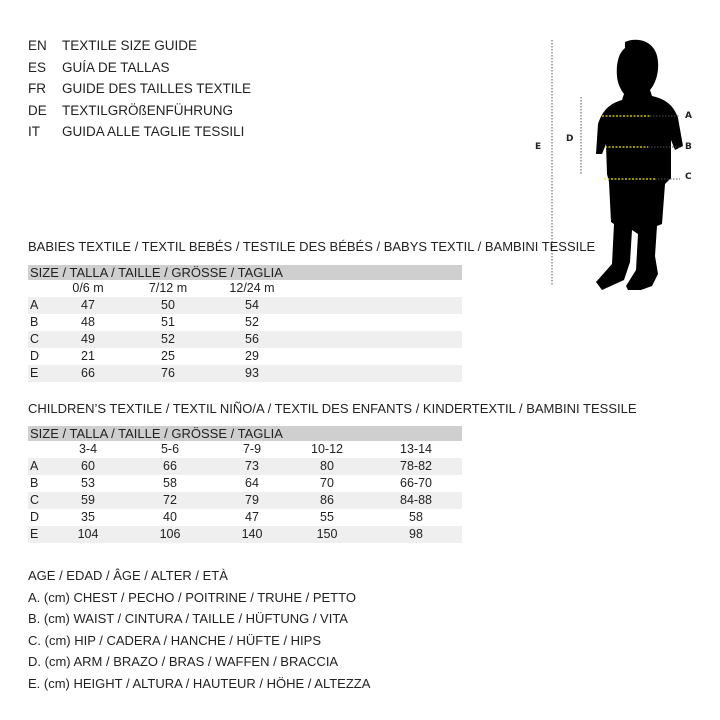  What do you see at coordinates (88, 288) in the screenshot?
I see `column-header: 0/6 m` at bounding box center [88, 288].